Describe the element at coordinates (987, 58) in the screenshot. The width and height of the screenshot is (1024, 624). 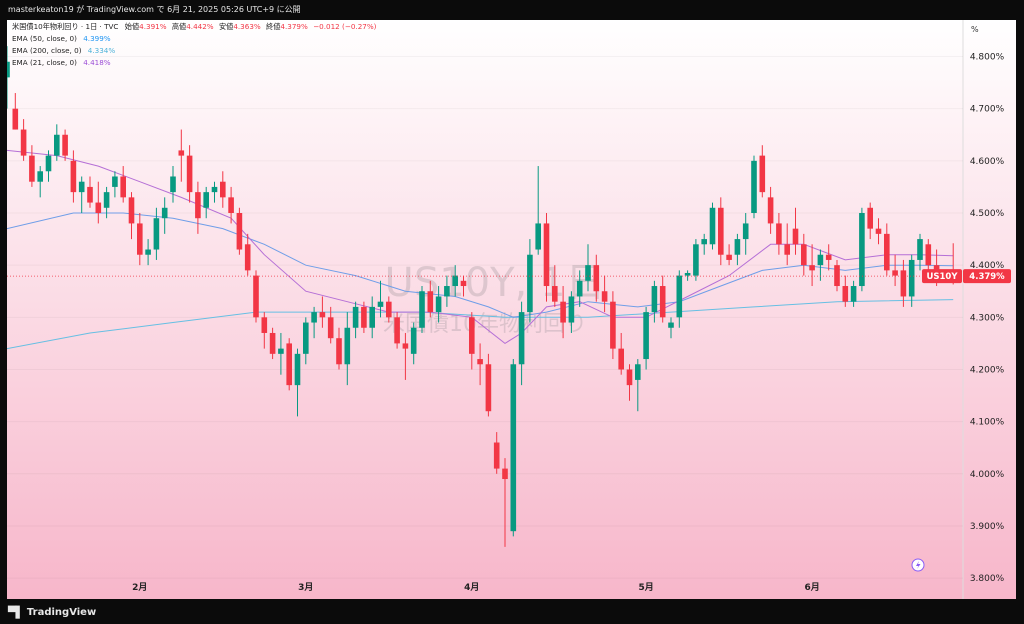
I see `y-tick-label: 4.800%` at that location.